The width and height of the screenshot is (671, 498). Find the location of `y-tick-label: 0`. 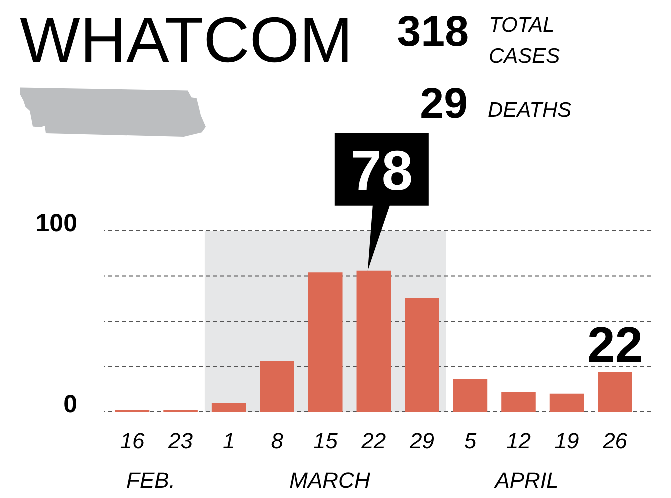

y-tick-label: 0 is located at coordinates (71, 404).